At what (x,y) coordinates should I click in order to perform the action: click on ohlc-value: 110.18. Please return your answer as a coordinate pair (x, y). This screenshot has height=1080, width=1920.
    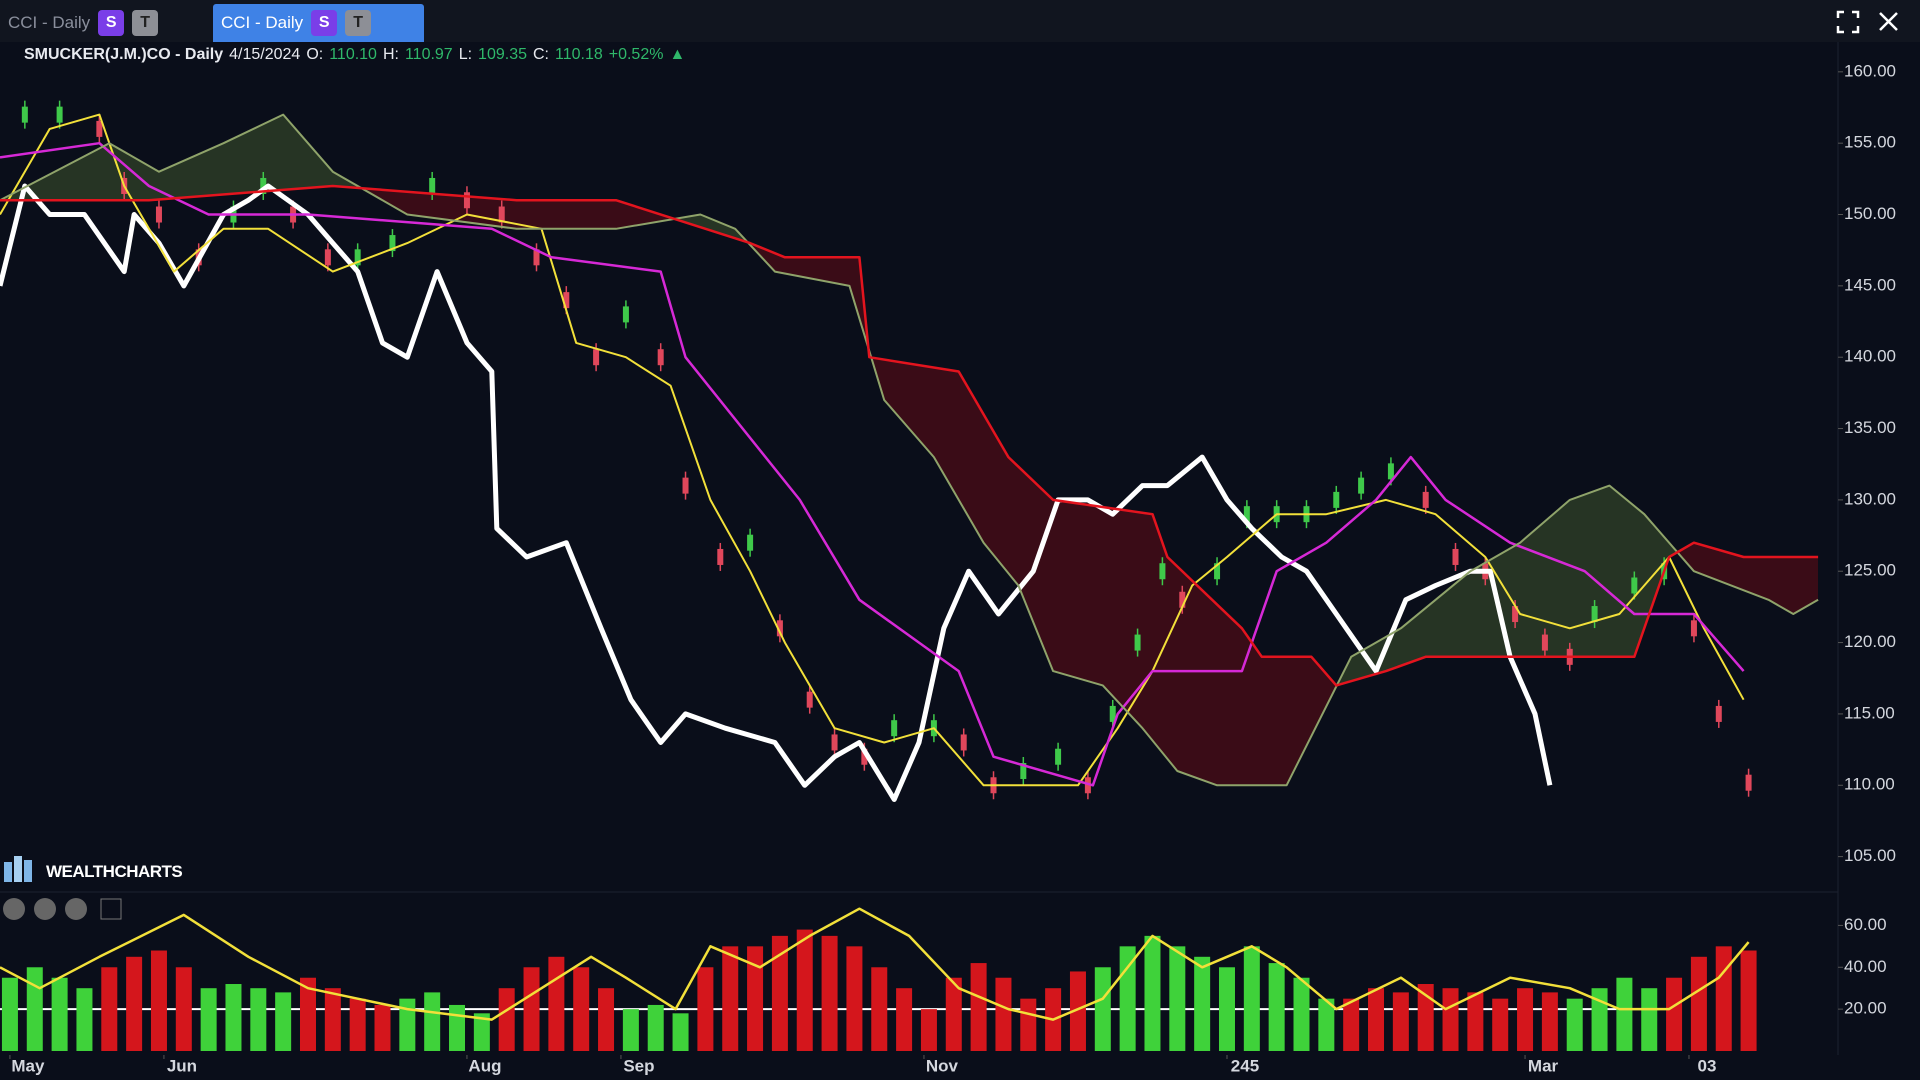
    Looking at the image, I should click on (578, 54).